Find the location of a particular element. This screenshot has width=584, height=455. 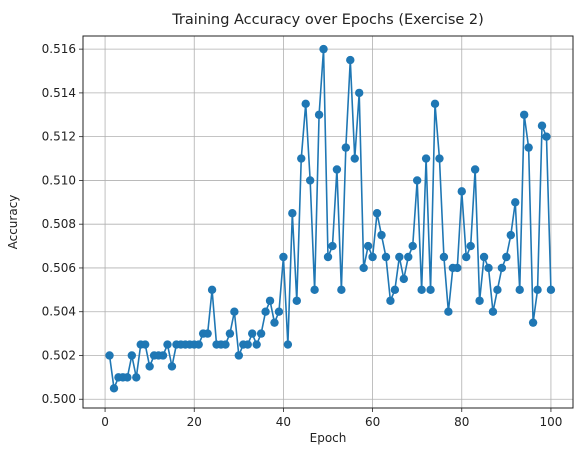

x-tick-label: 0 is located at coordinates (105, 422).